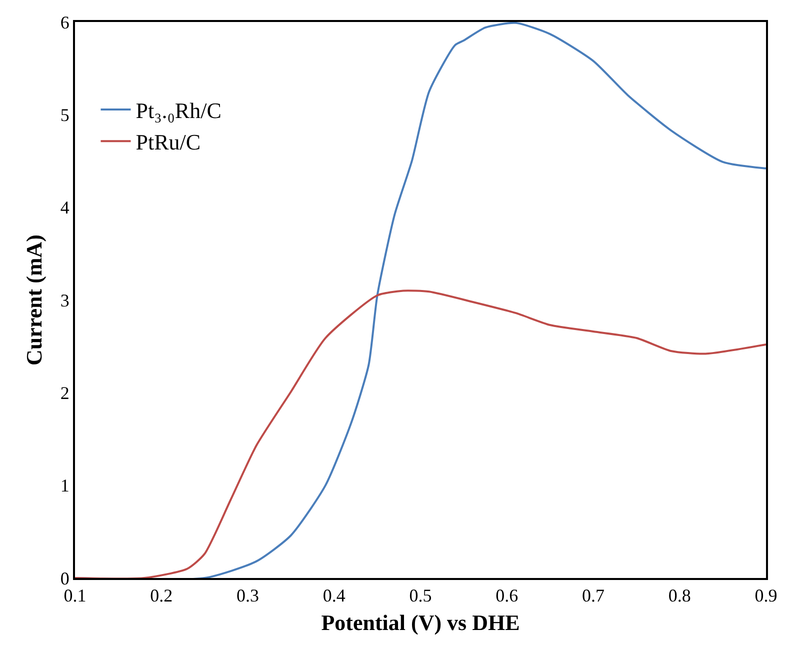 The image size is (789, 655). What do you see at coordinates (65, 114) in the screenshot?
I see `y-tick-label: 5` at bounding box center [65, 114].